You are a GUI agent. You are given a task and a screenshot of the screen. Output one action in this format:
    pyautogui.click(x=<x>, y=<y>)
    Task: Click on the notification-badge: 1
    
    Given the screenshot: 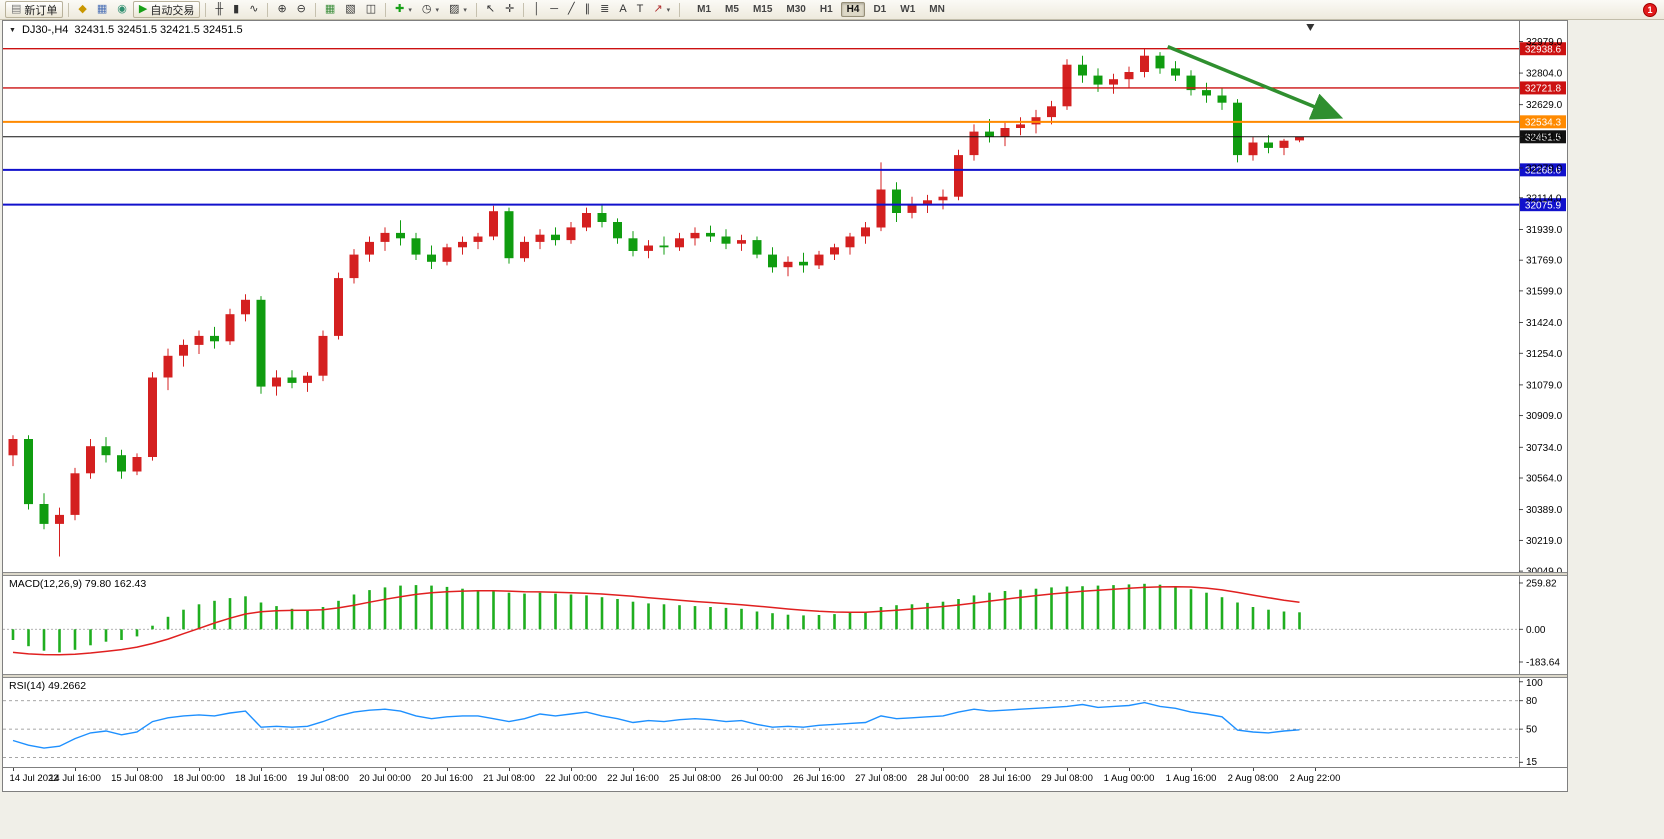 What is the action you would take?
    pyautogui.click(x=1650, y=10)
    